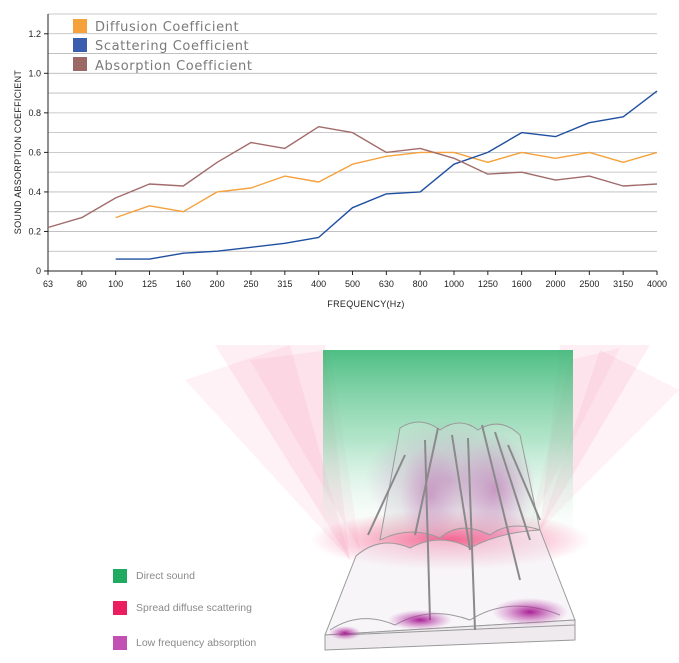 Image resolution: width=679 pixels, height=663 pixels. I want to click on x-tick-label: 1000, so click(454, 284).